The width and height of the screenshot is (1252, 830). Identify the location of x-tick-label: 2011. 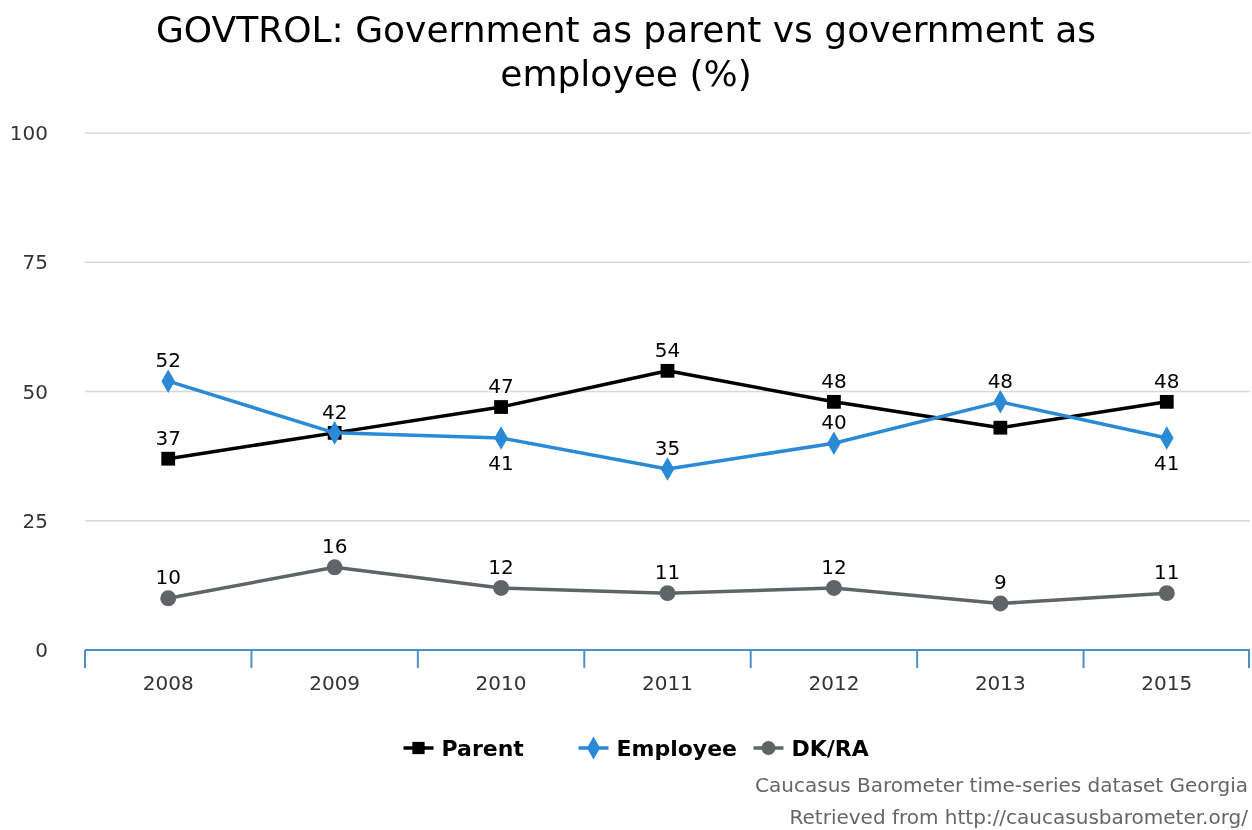
(667, 683).